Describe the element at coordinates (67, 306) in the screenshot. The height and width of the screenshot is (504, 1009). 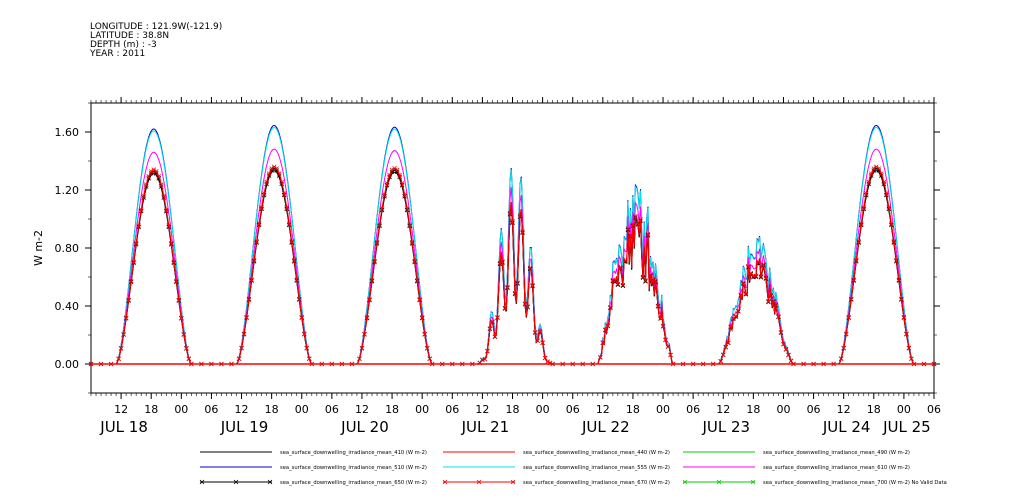
I see `y-tick-label: 0.40` at that location.